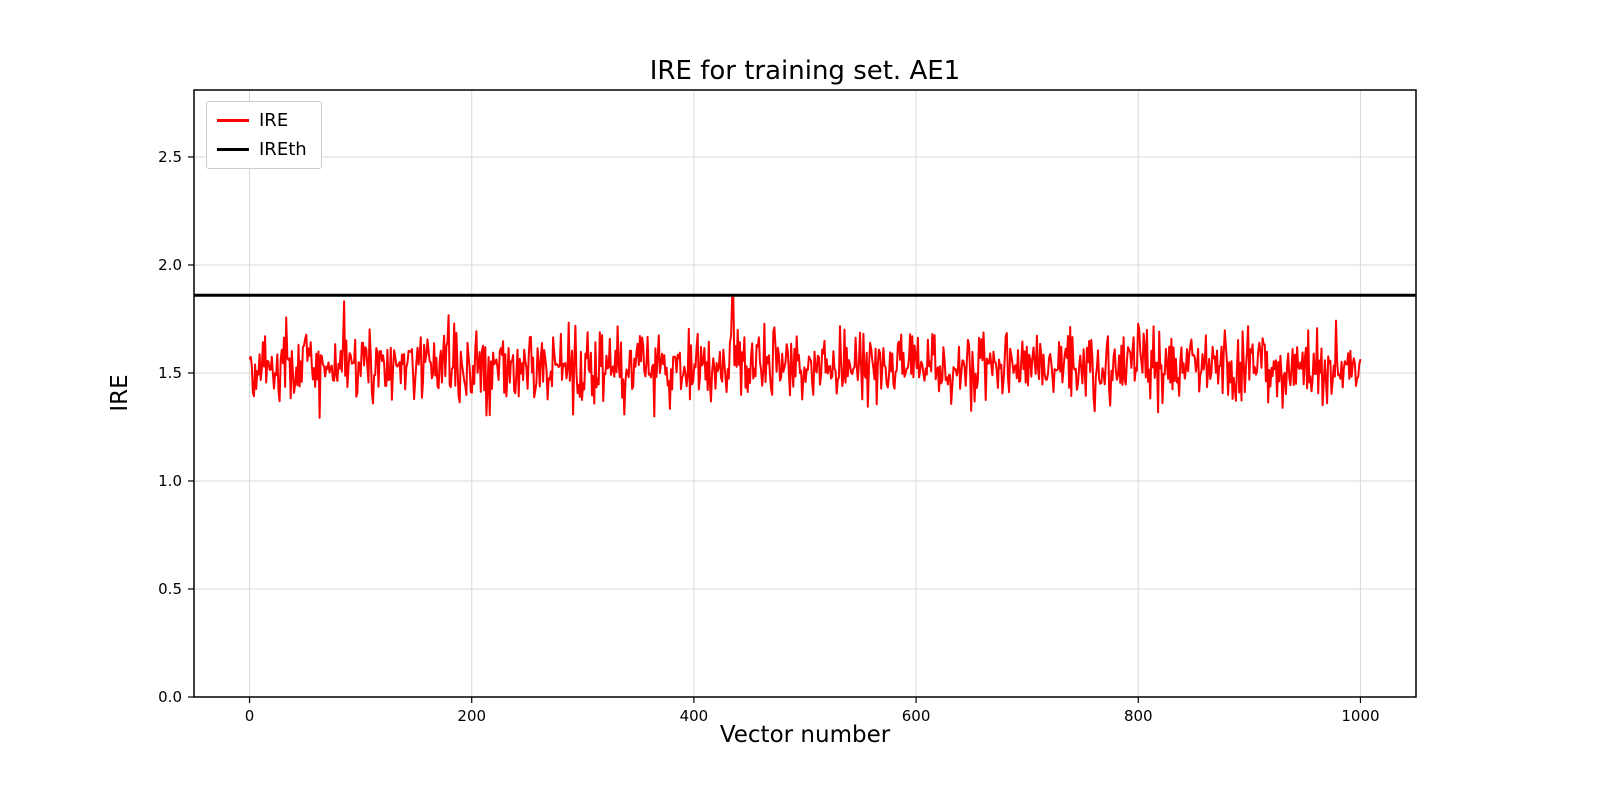 The height and width of the screenshot is (800, 1600). I want to click on x-tick-label: 200, so click(471, 716).